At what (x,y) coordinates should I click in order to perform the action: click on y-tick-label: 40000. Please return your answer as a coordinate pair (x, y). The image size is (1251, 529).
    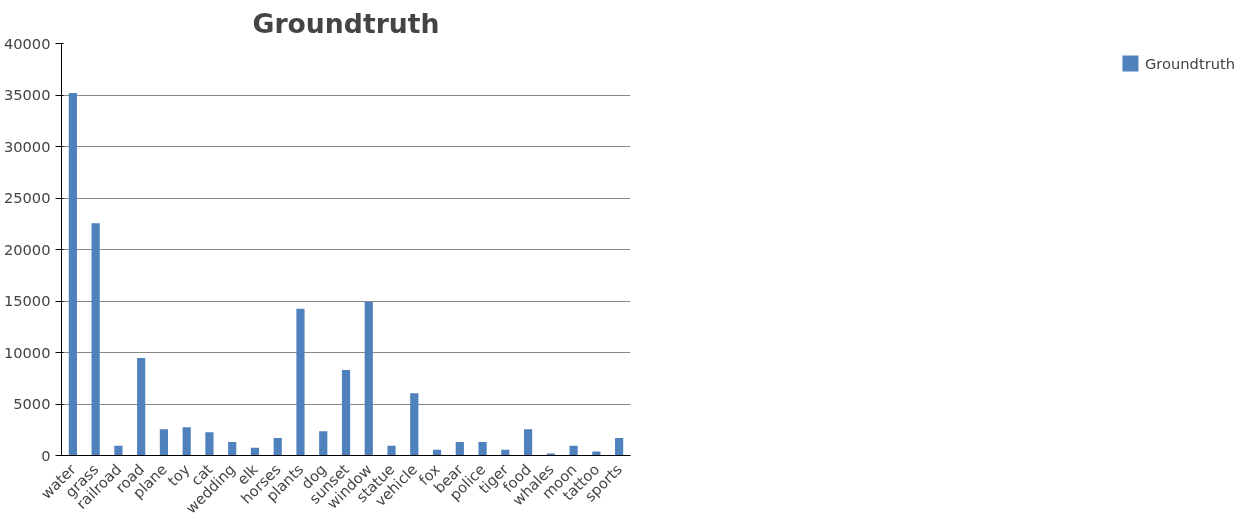
    Looking at the image, I should click on (27, 43).